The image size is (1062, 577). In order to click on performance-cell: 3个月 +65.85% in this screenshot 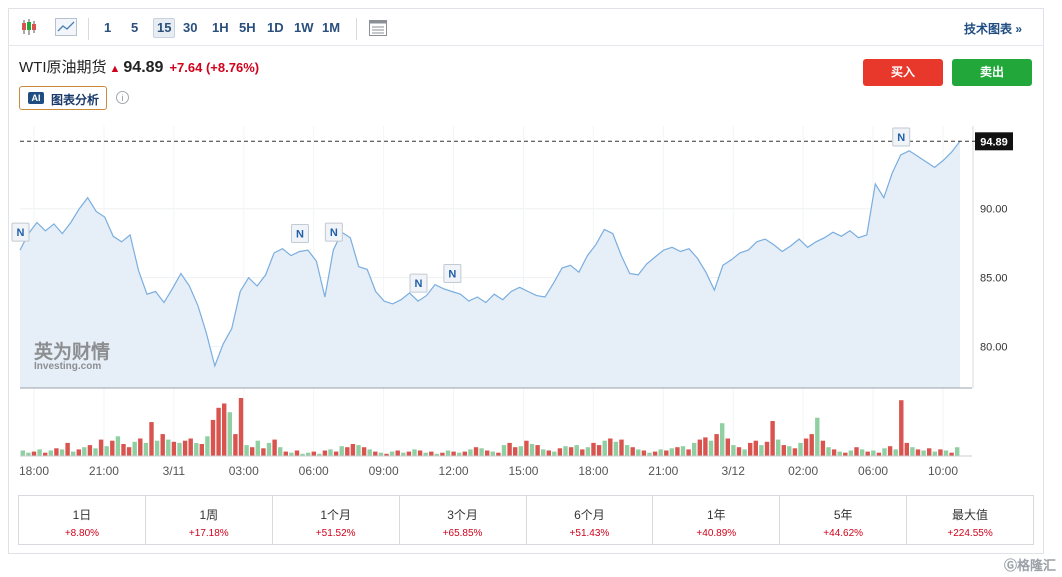, I will do `click(463, 520)`.